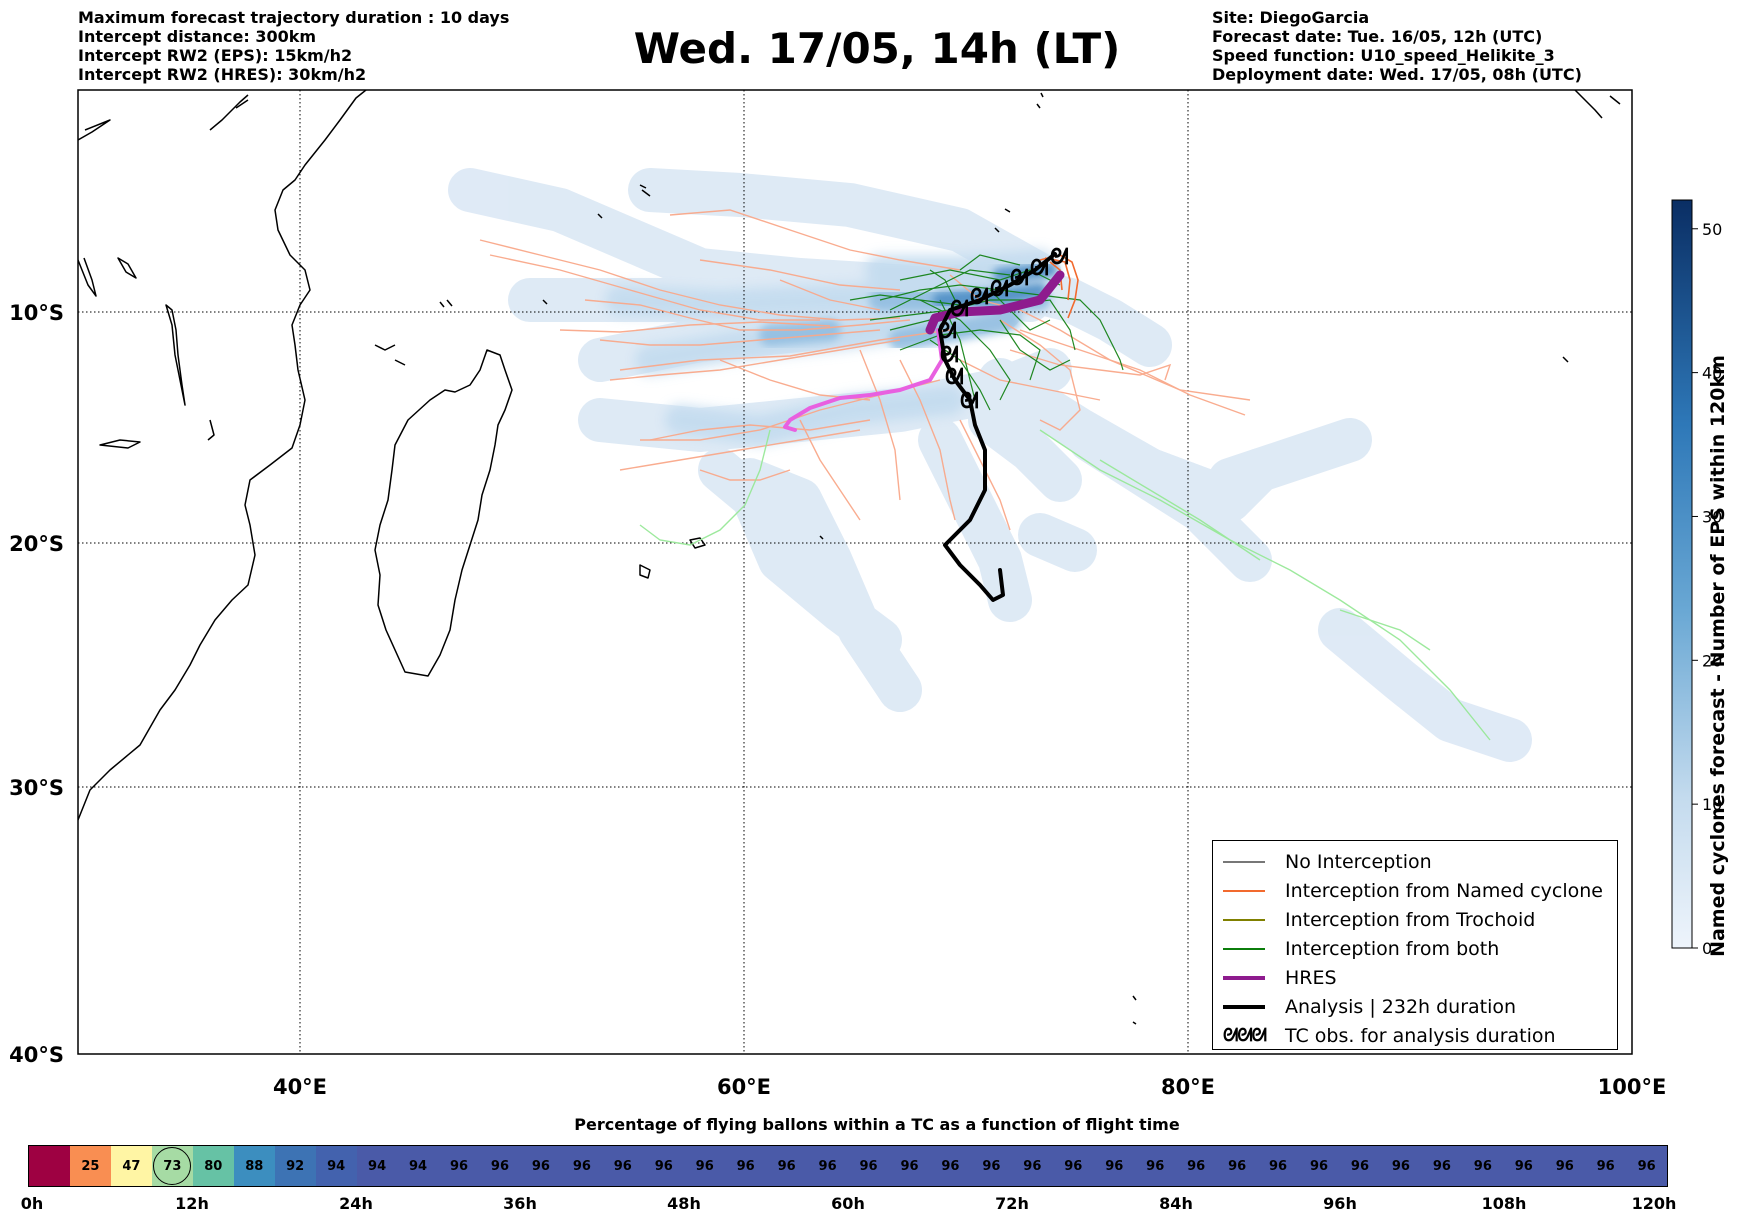 The image size is (1754, 1223). Describe the element at coordinates (924, 351) in the screenshot. I see `hres-track` at that location.